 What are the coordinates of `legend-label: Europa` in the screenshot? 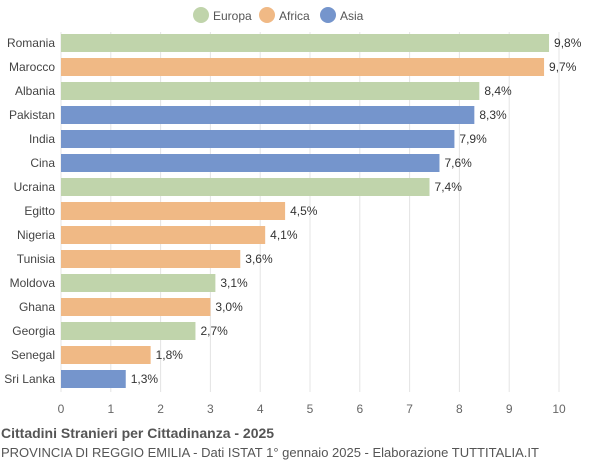 It's located at (232, 16).